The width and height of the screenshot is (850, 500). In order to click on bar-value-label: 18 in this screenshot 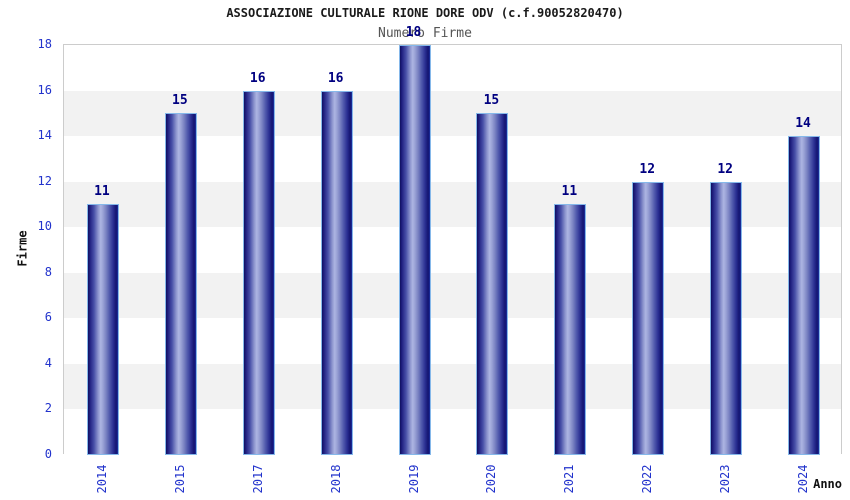, I will do `click(413, 32)`.